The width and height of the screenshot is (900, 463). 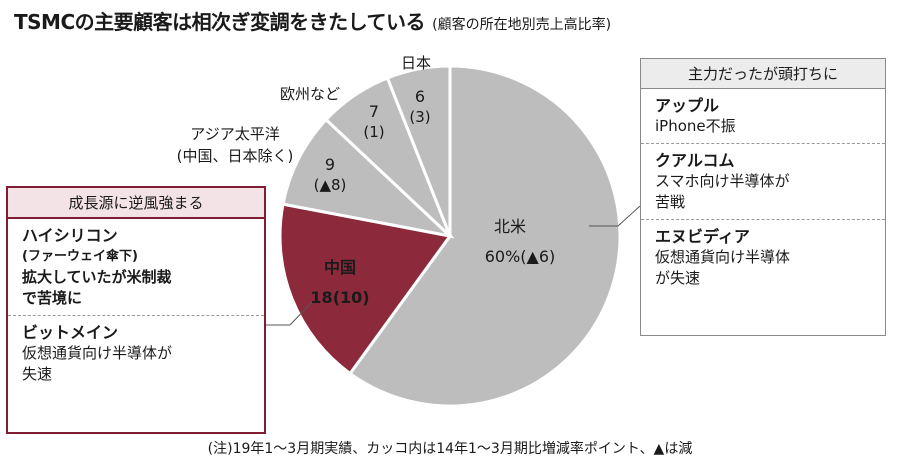 What do you see at coordinates (70, 332) in the screenshot?
I see `entry-name: ビットメイン` at bounding box center [70, 332].